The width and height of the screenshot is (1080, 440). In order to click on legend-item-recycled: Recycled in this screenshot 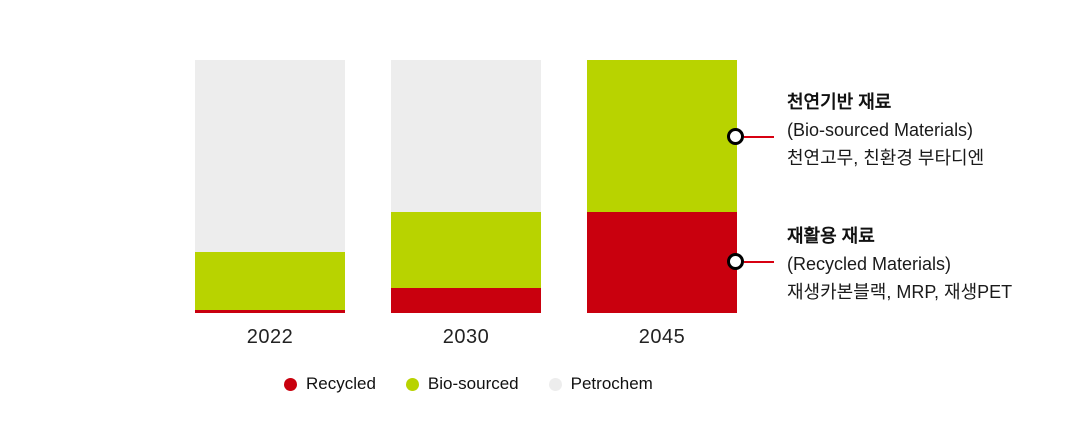, I will do `click(330, 384)`.